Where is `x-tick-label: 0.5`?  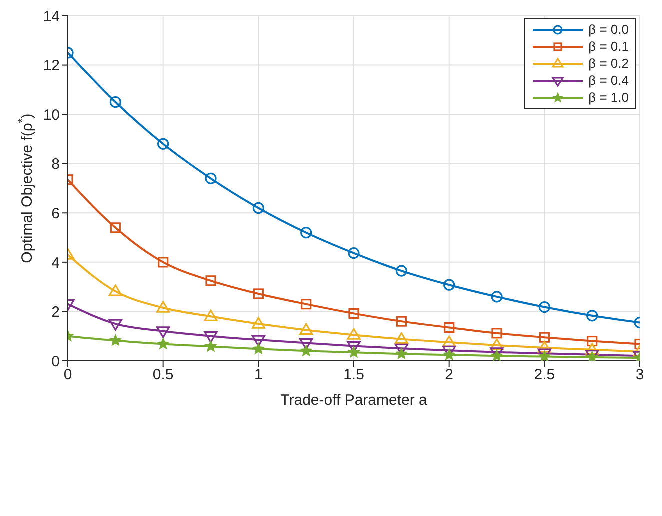 x-tick-label: 0.5 is located at coordinates (163, 375).